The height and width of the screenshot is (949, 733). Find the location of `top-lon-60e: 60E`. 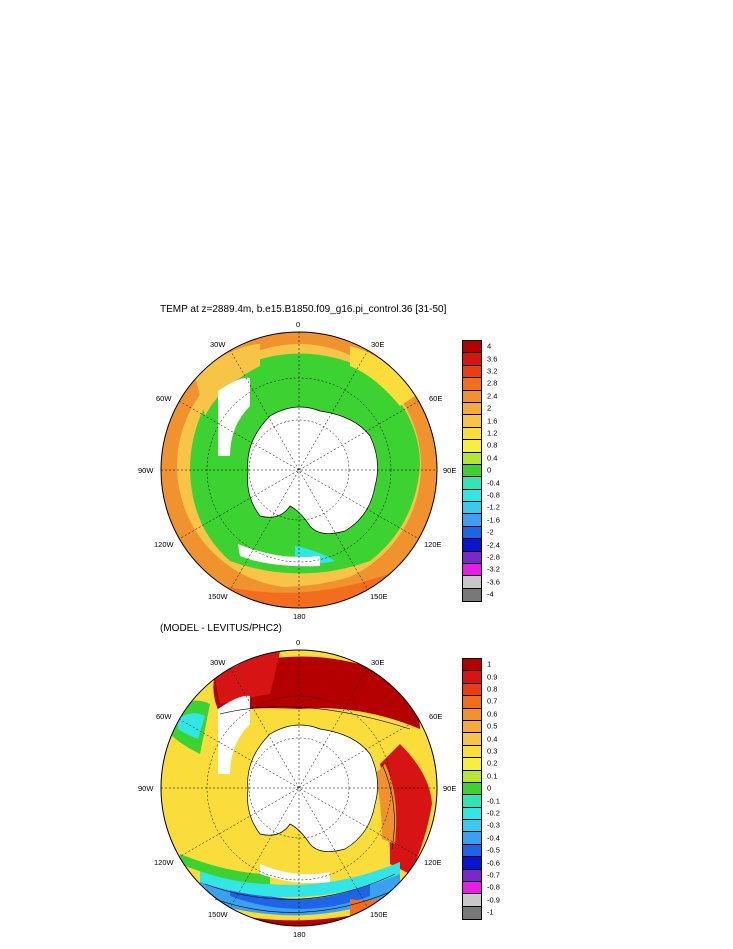

top-lon-60e: 60E is located at coordinates (436, 398).